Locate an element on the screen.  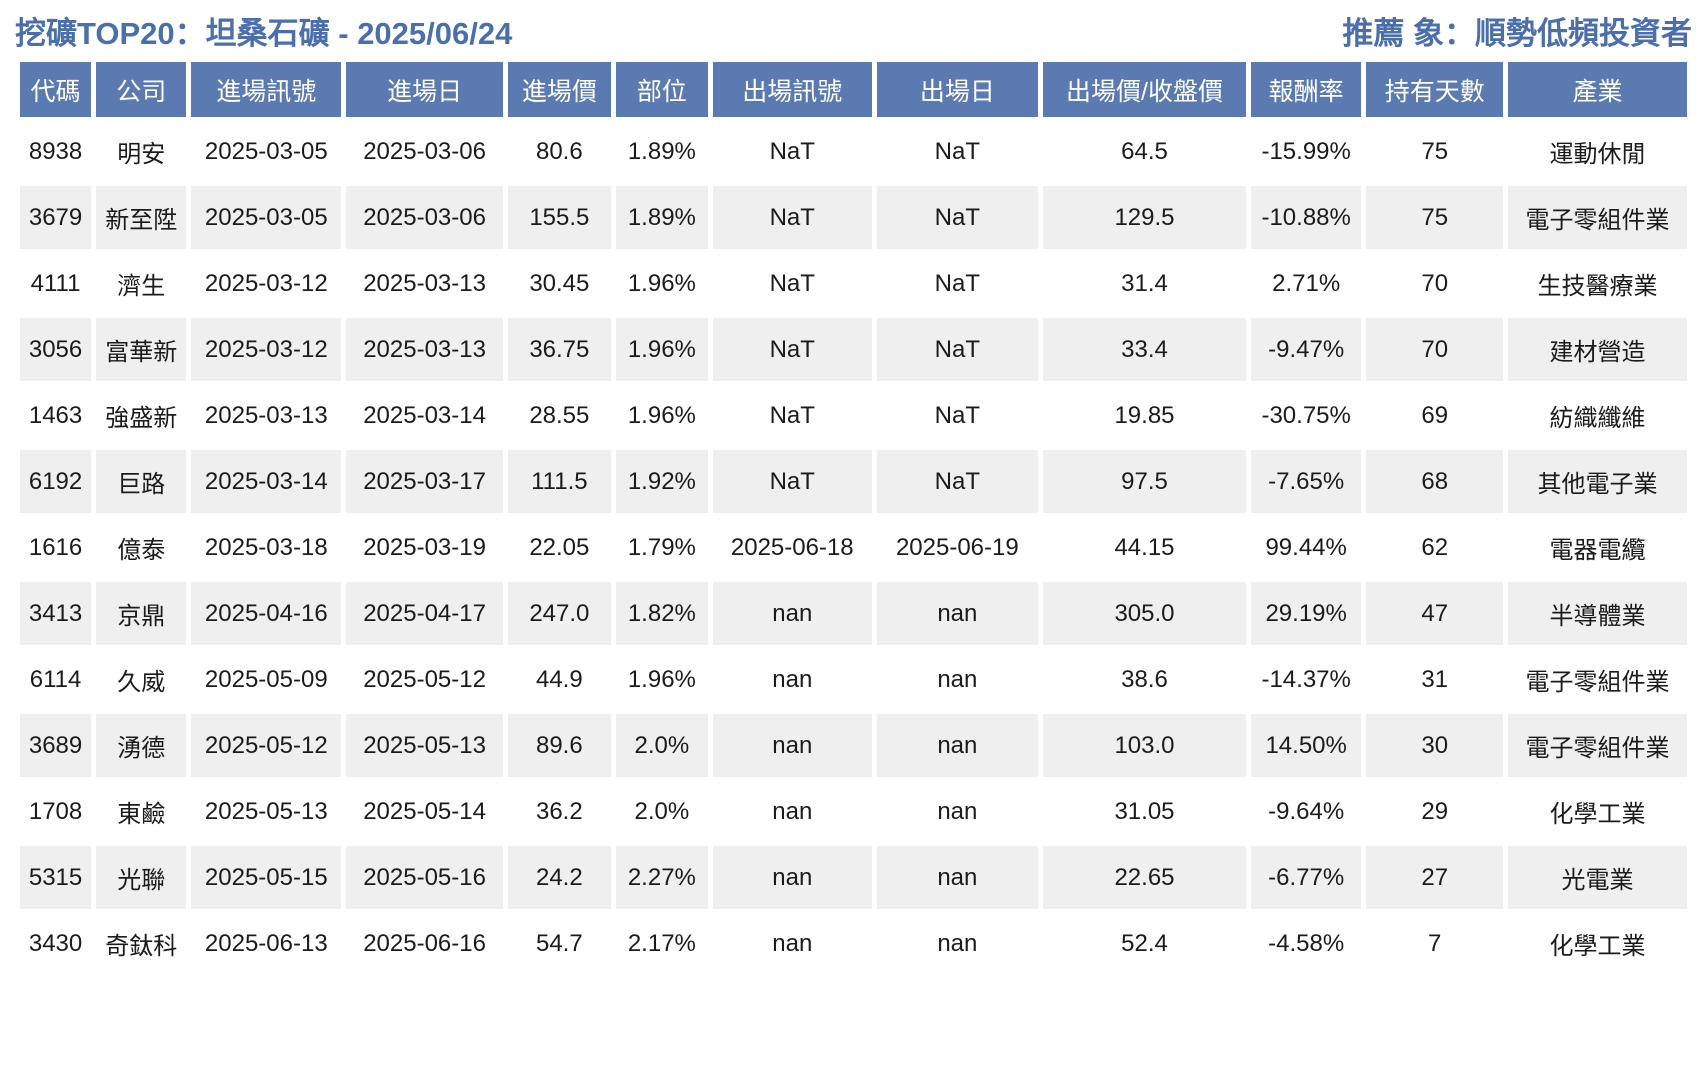
table-cell: 28.55 is located at coordinates (559, 415).